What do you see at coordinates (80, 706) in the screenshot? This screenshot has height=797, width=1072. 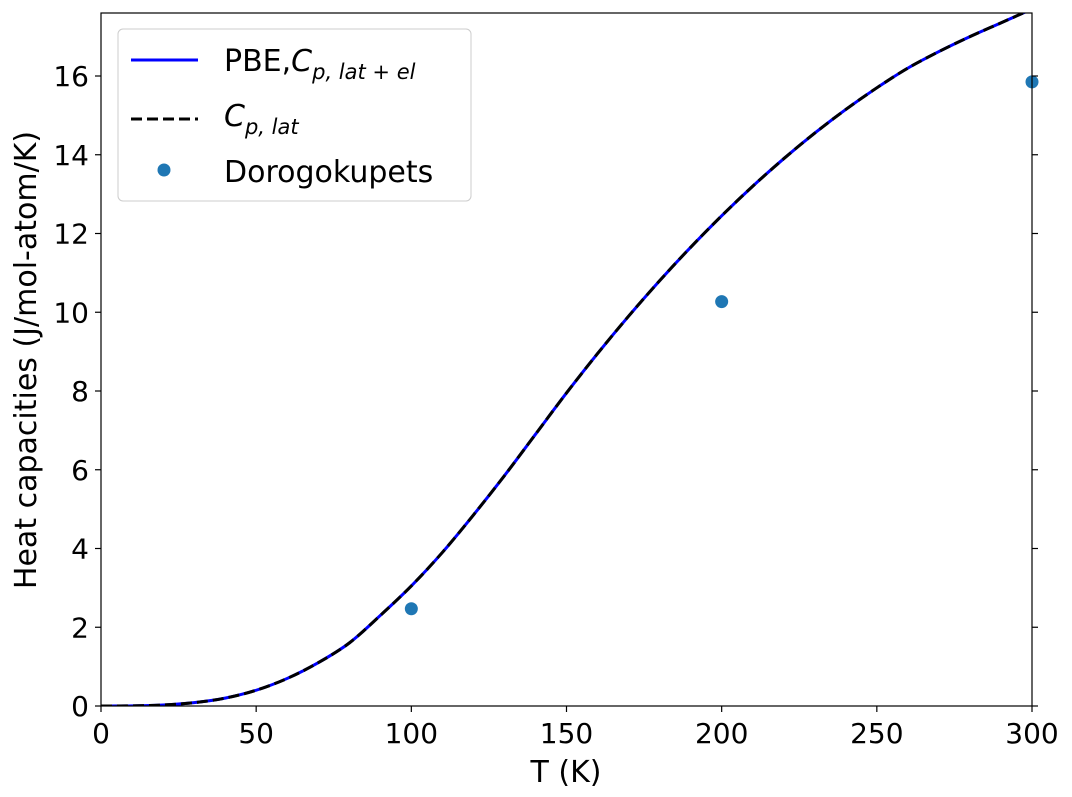 I see `y-tick-label-0: 0` at bounding box center [80, 706].